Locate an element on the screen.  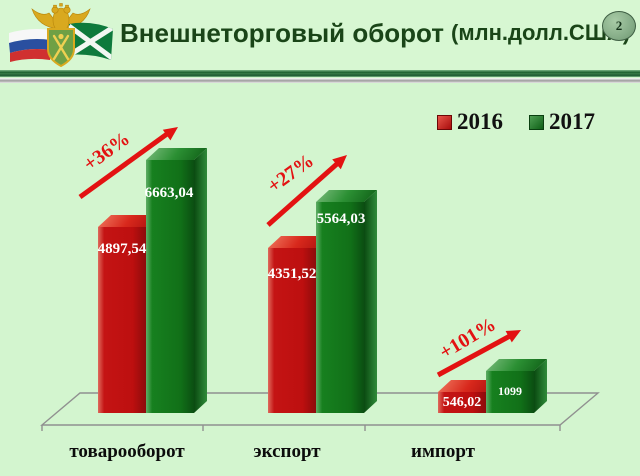
category-label-turnover: товарооборот is located at coordinates (127, 451).